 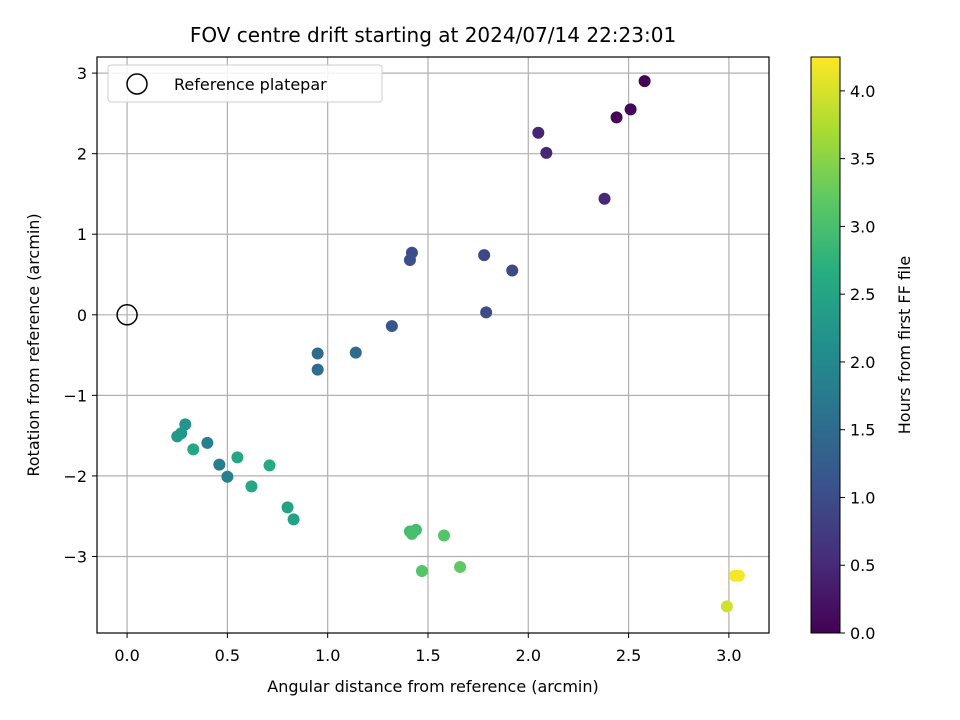 I want to click on legend: Reference platepar, so click(x=245, y=83).